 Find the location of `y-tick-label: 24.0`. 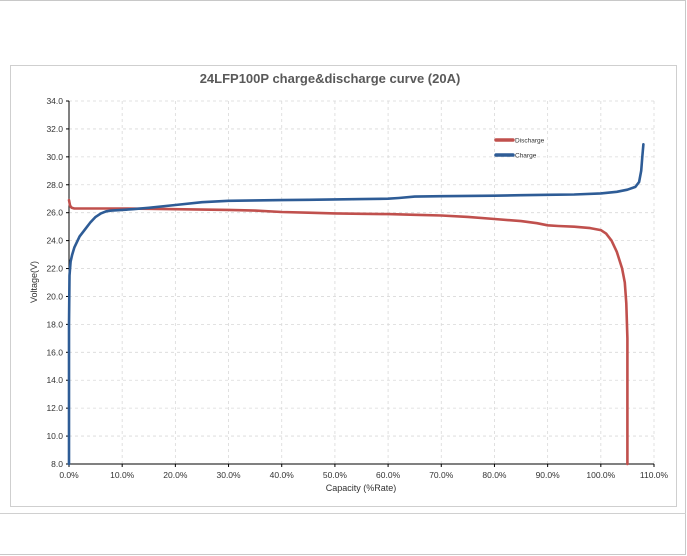

y-tick-label: 24.0 is located at coordinates (54, 241).